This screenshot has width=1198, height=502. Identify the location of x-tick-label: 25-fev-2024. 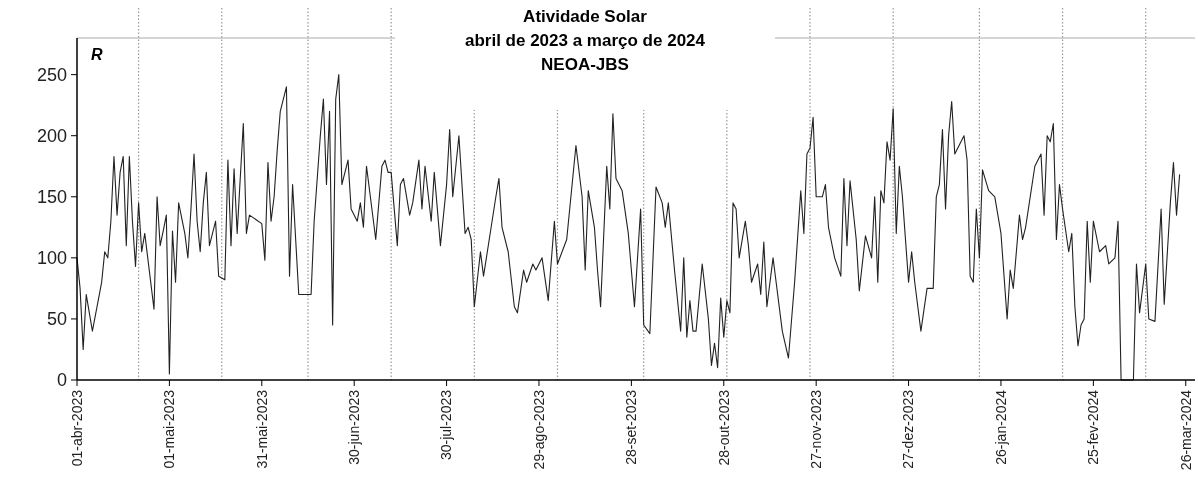
(1093, 427).